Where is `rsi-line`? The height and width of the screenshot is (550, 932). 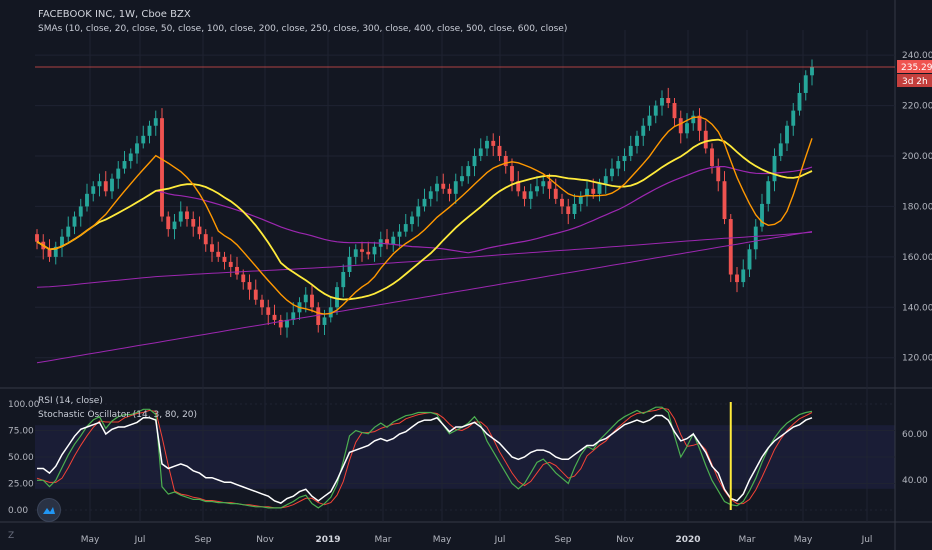
rsi-line is located at coordinates (425, 459).